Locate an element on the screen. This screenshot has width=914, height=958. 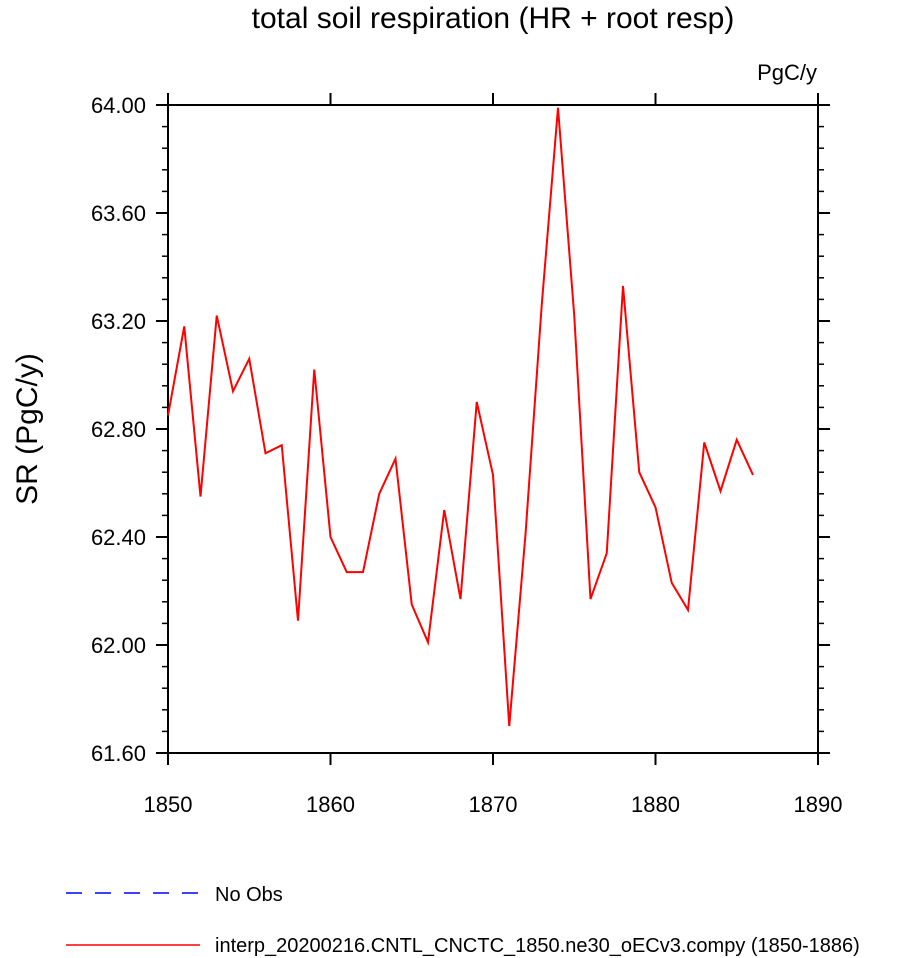
y-tick-label: 64.00 is located at coordinates (118, 105).